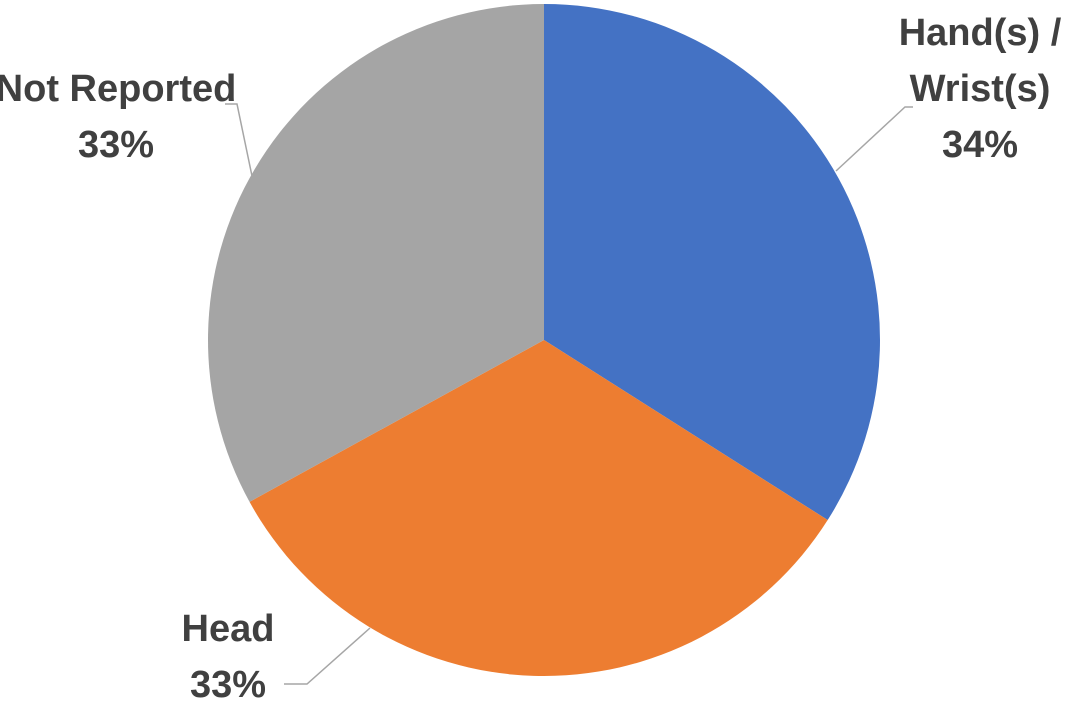 The width and height of the screenshot is (1070, 707). What do you see at coordinates (874, 139) in the screenshot?
I see `leader-line-hand-s-wrist-s` at bounding box center [874, 139].